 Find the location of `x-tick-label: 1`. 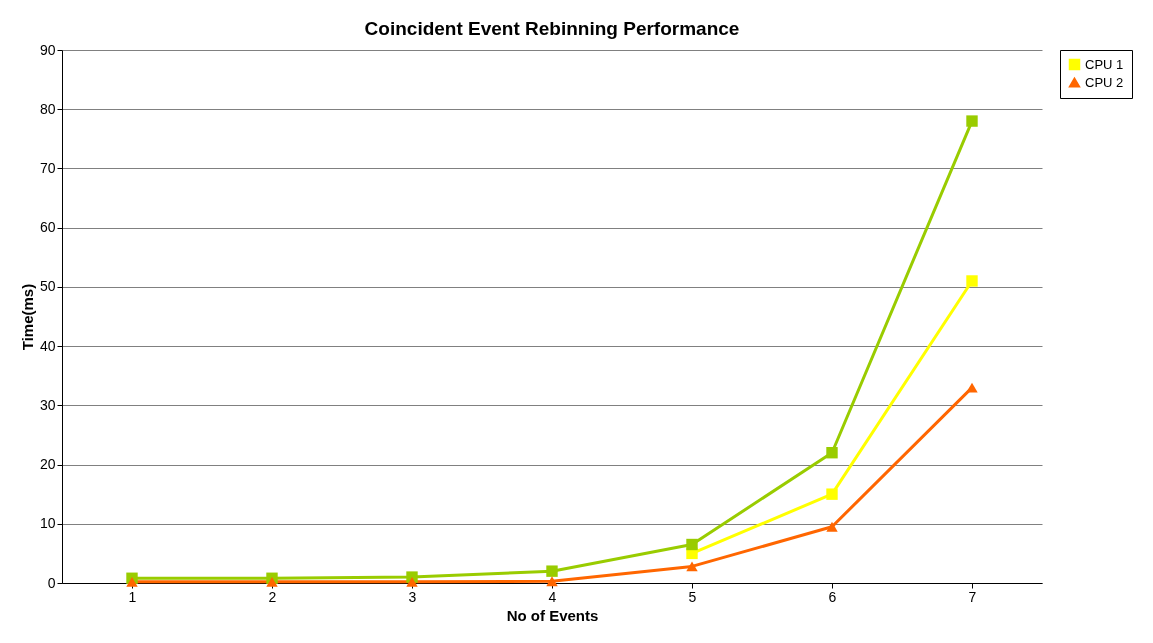

x-tick-label: 1 is located at coordinates (132, 596).